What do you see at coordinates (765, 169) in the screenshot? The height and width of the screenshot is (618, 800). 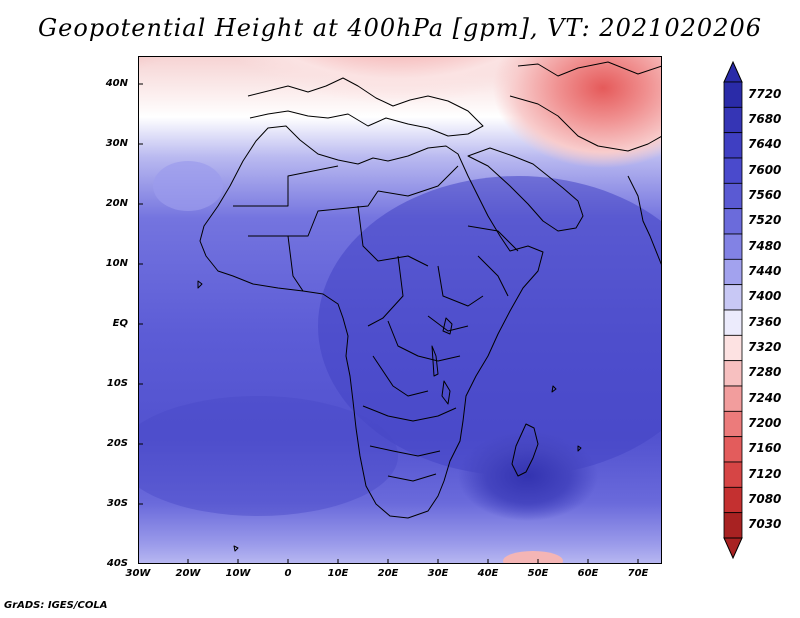 I see `colorbar-level-label: 7600` at bounding box center [765, 169].